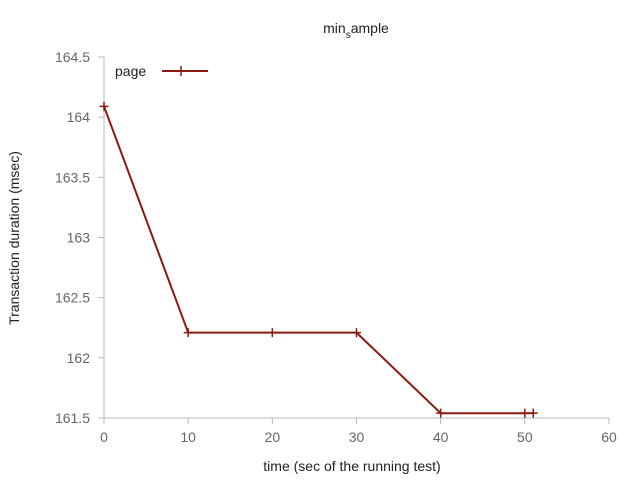  Describe the element at coordinates (351, 466) in the screenshot. I see `x-axis-title: time (sec of the running test)` at that location.